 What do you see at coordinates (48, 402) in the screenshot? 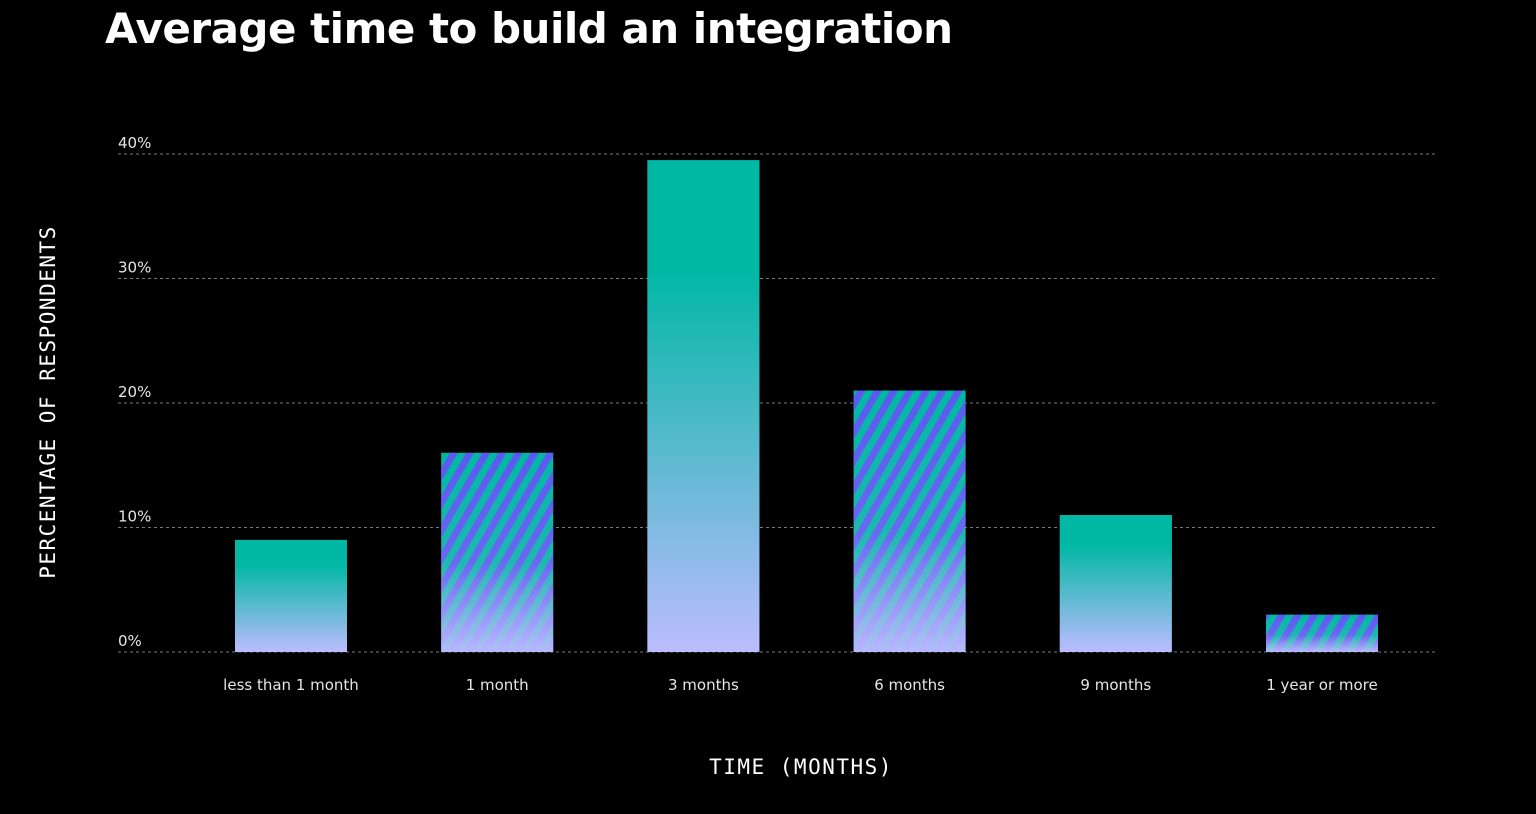
I see `y-axis-label: PERCENTAGE OF RESPONDENTS` at bounding box center [48, 402].